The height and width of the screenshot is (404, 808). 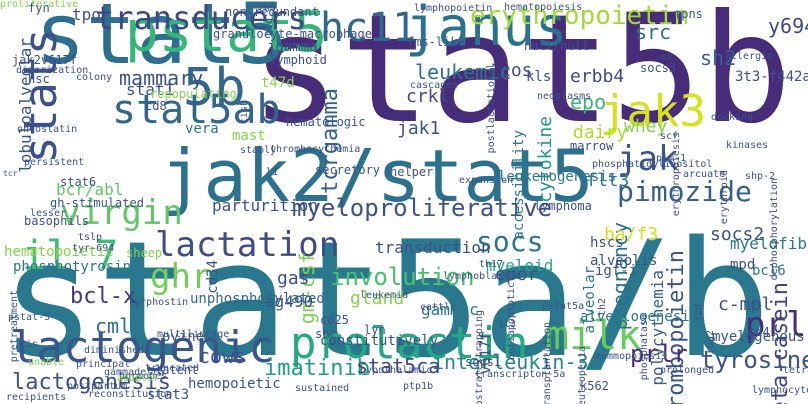 I want to click on word-adaptor: adaptor, so click(x=138, y=378).